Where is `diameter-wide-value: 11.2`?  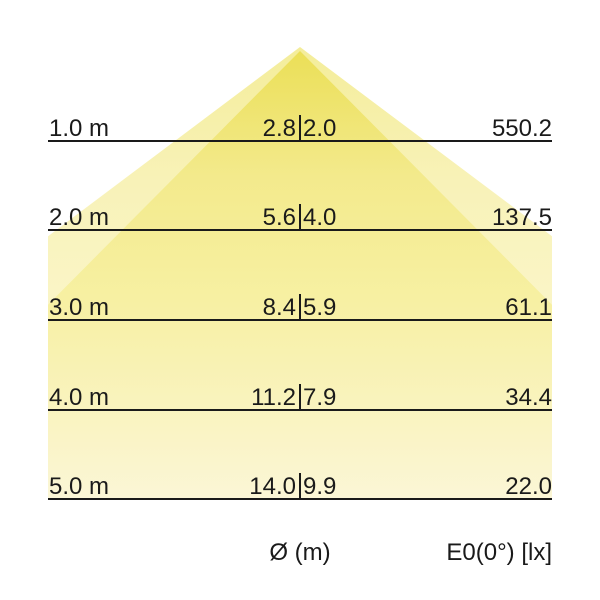 diameter-wide-value: 11.2 is located at coordinates (273, 397).